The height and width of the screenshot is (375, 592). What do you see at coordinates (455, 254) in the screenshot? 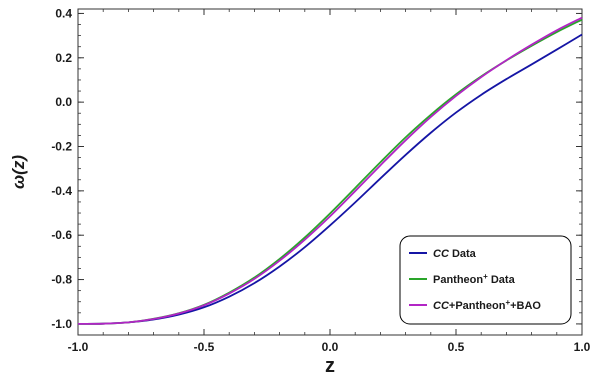
I see `legend-label-1: CC Data` at bounding box center [455, 254].